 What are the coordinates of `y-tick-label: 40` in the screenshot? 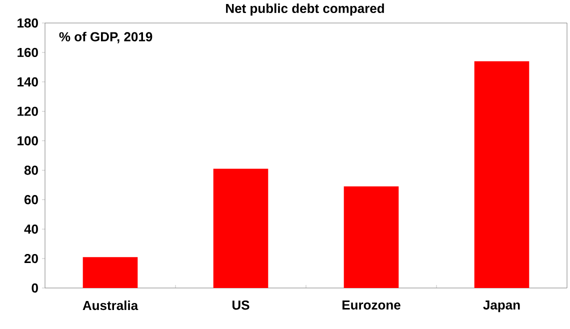 It's located at (31, 229).